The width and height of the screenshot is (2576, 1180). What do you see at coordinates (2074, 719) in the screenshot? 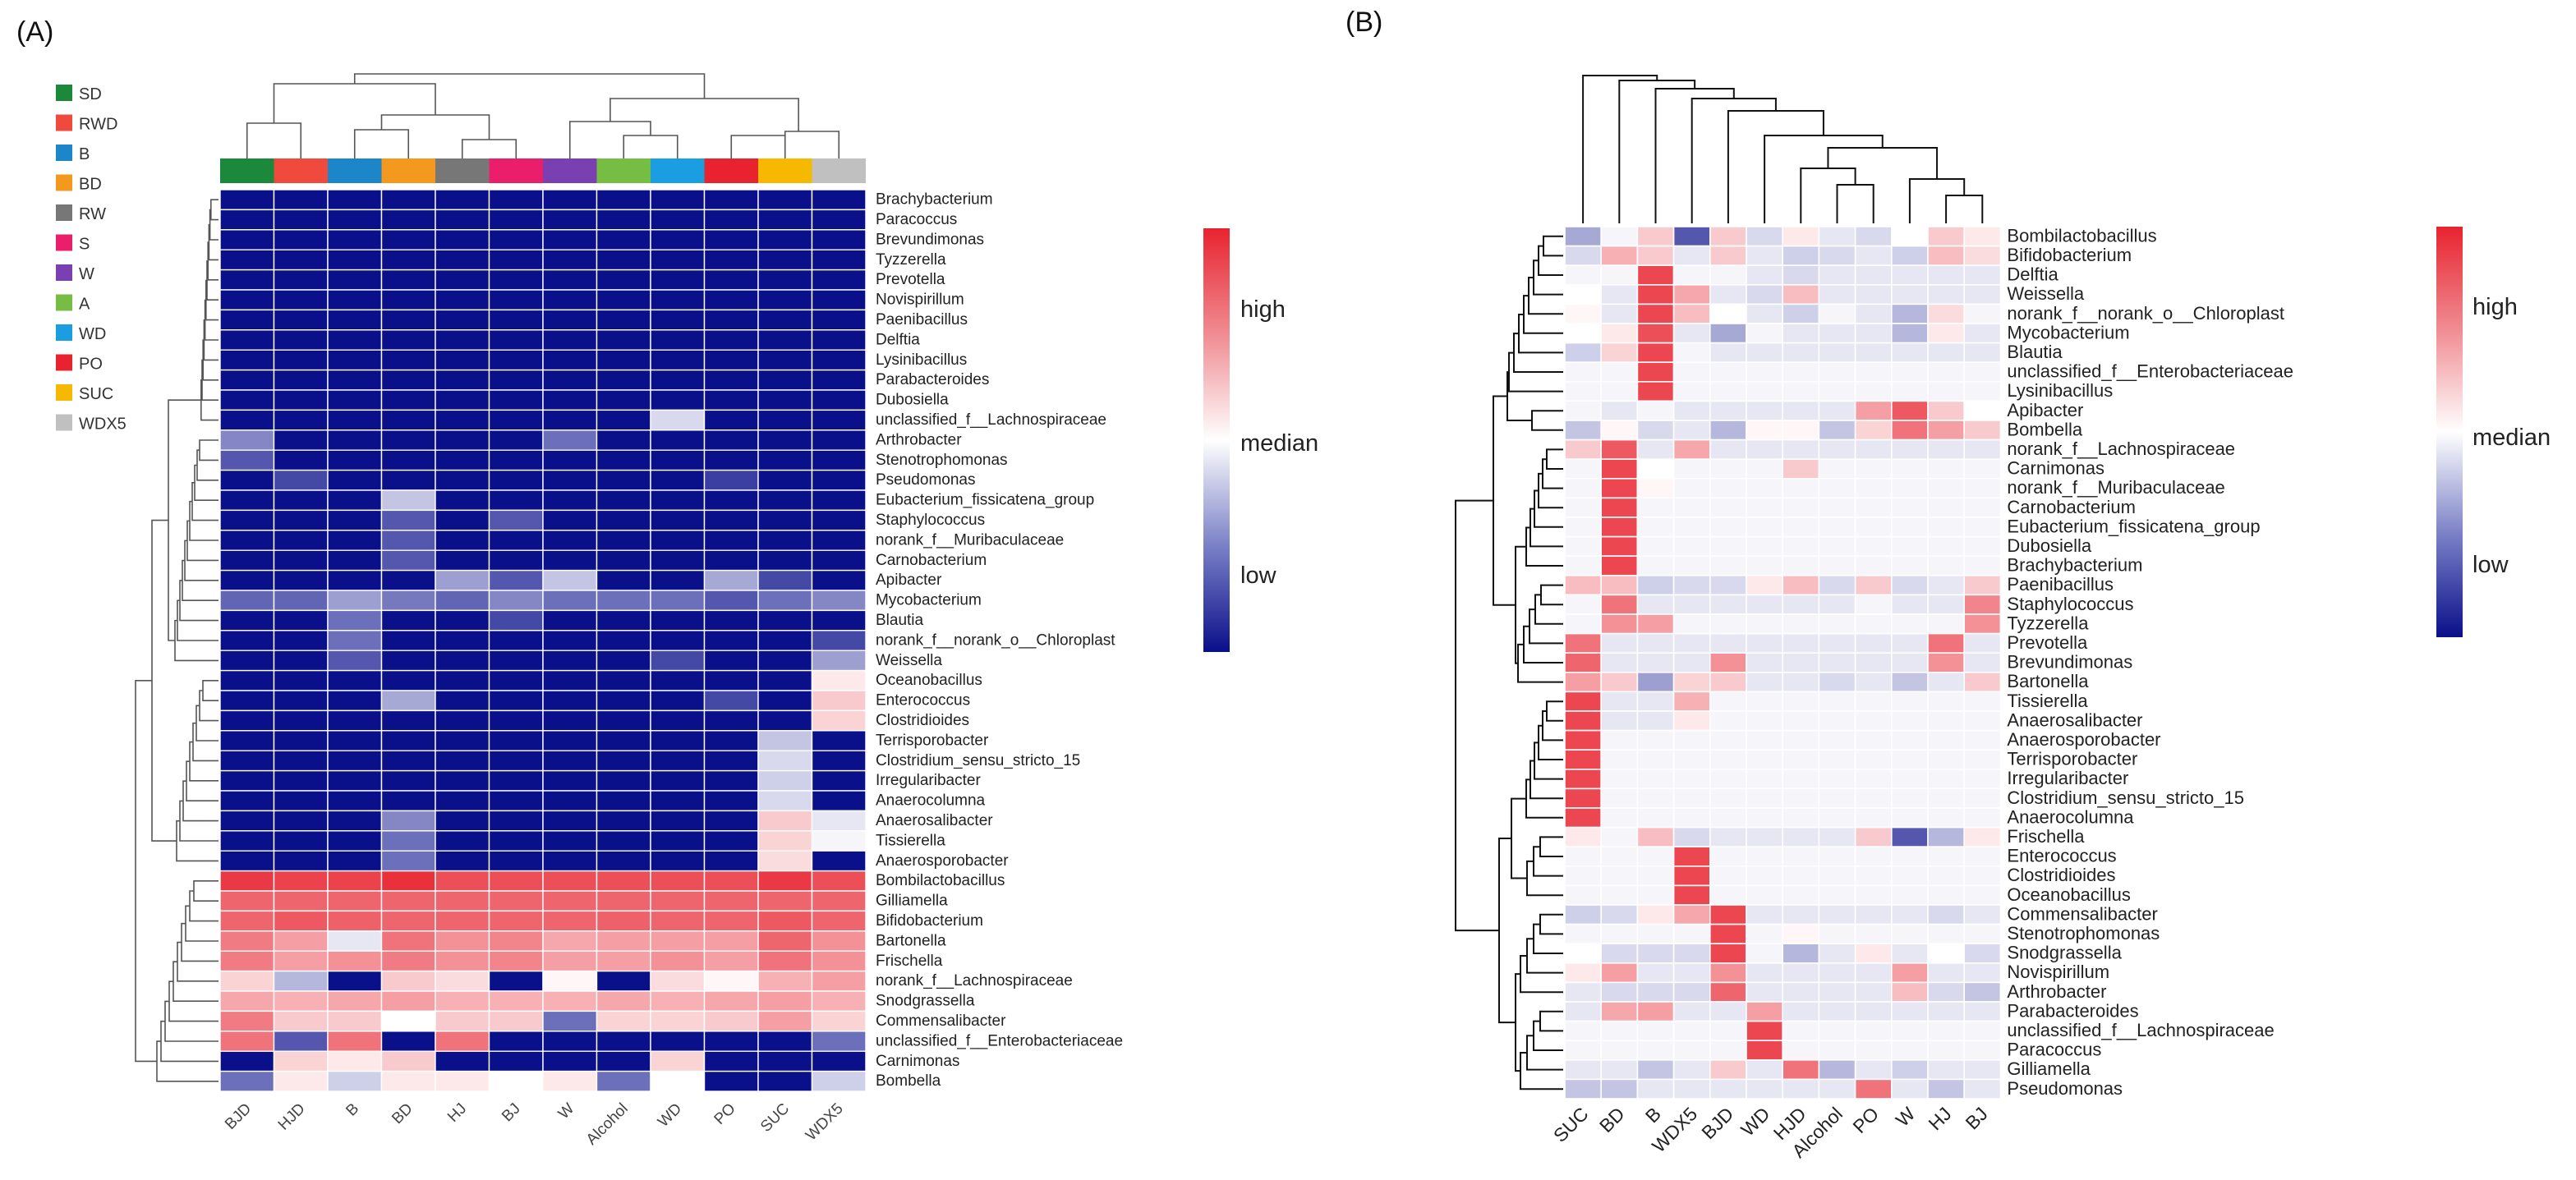
I see `row-label: Anaerosalibacter` at bounding box center [2074, 719].